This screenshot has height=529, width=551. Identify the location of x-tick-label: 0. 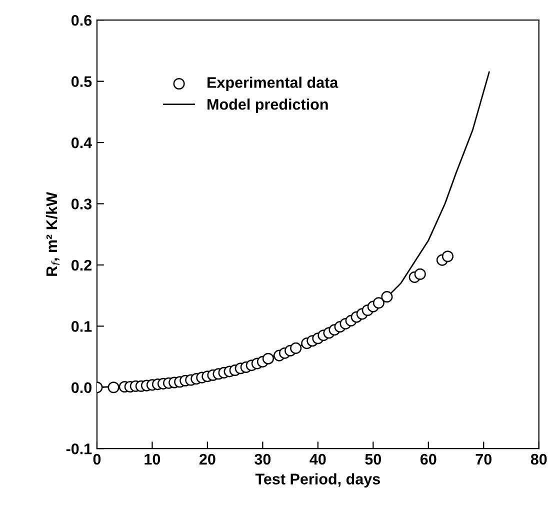
(97, 459).